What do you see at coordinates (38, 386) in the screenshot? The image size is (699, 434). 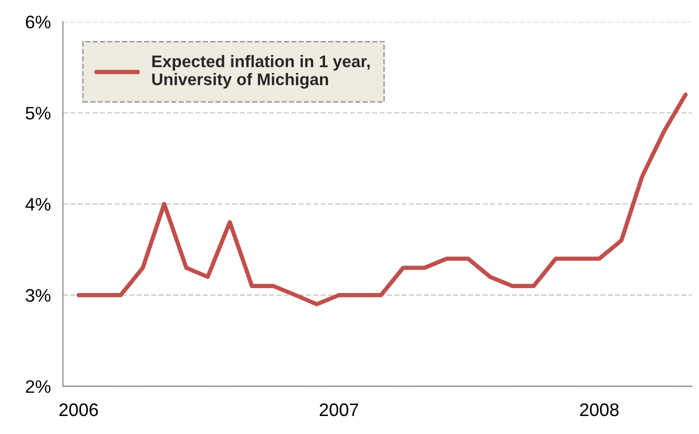 I see `y-tick-label: 2%` at bounding box center [38, 386].